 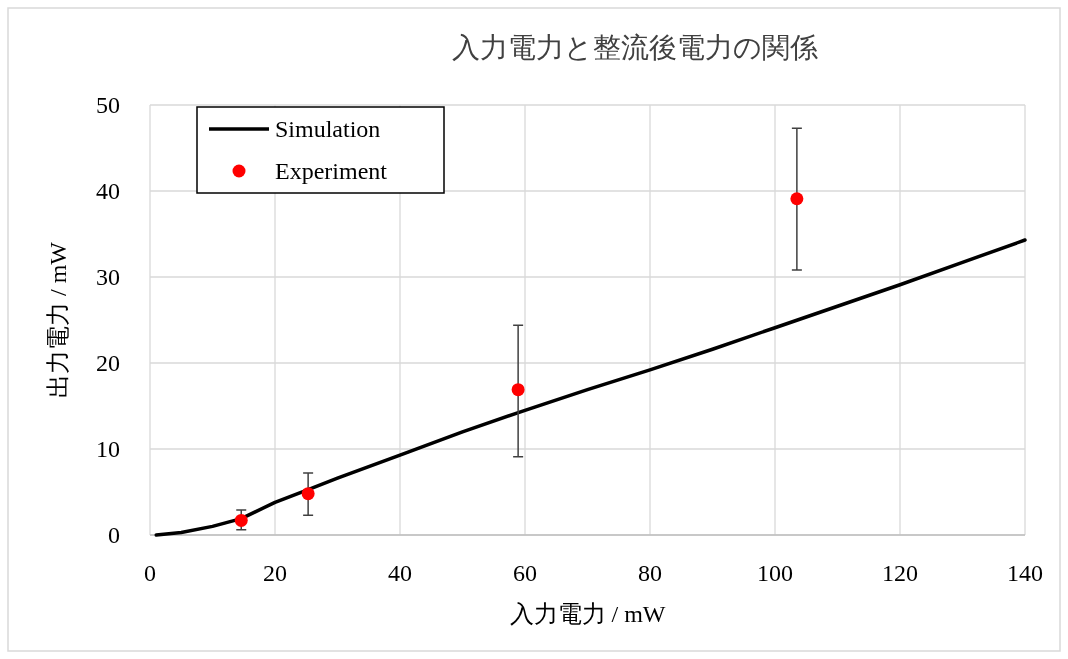 What do you see at coordinates (108, 105) in the screenshot?
I see `y-tick-label: 50` at bounding box center [108, 105].